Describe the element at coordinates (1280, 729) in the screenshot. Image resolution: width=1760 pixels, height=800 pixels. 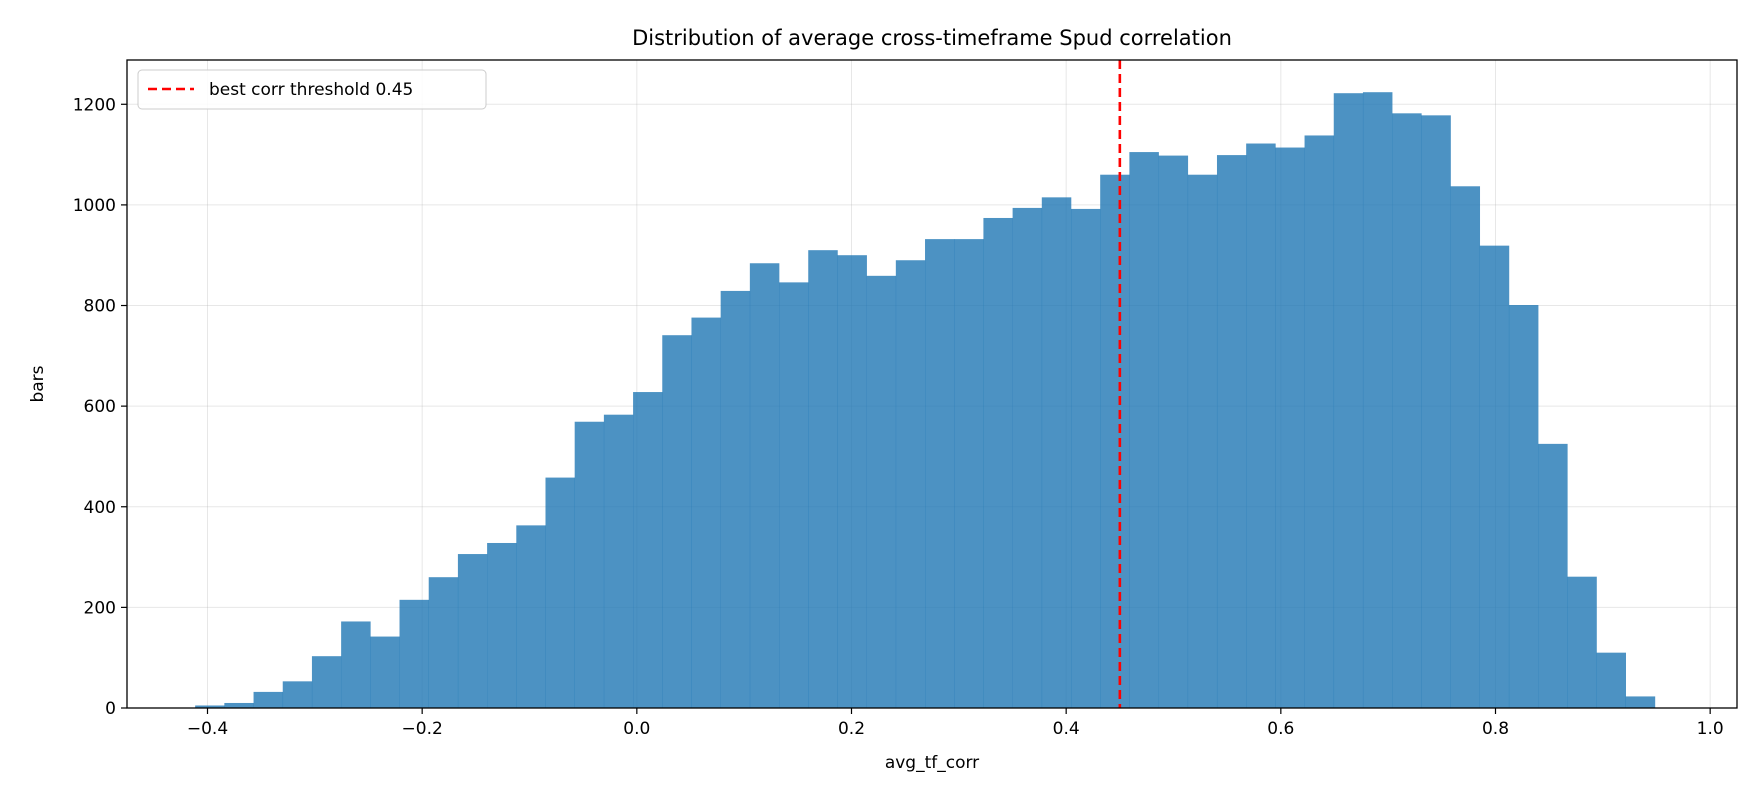
I see `x-tick-label: 0.6` at that location.